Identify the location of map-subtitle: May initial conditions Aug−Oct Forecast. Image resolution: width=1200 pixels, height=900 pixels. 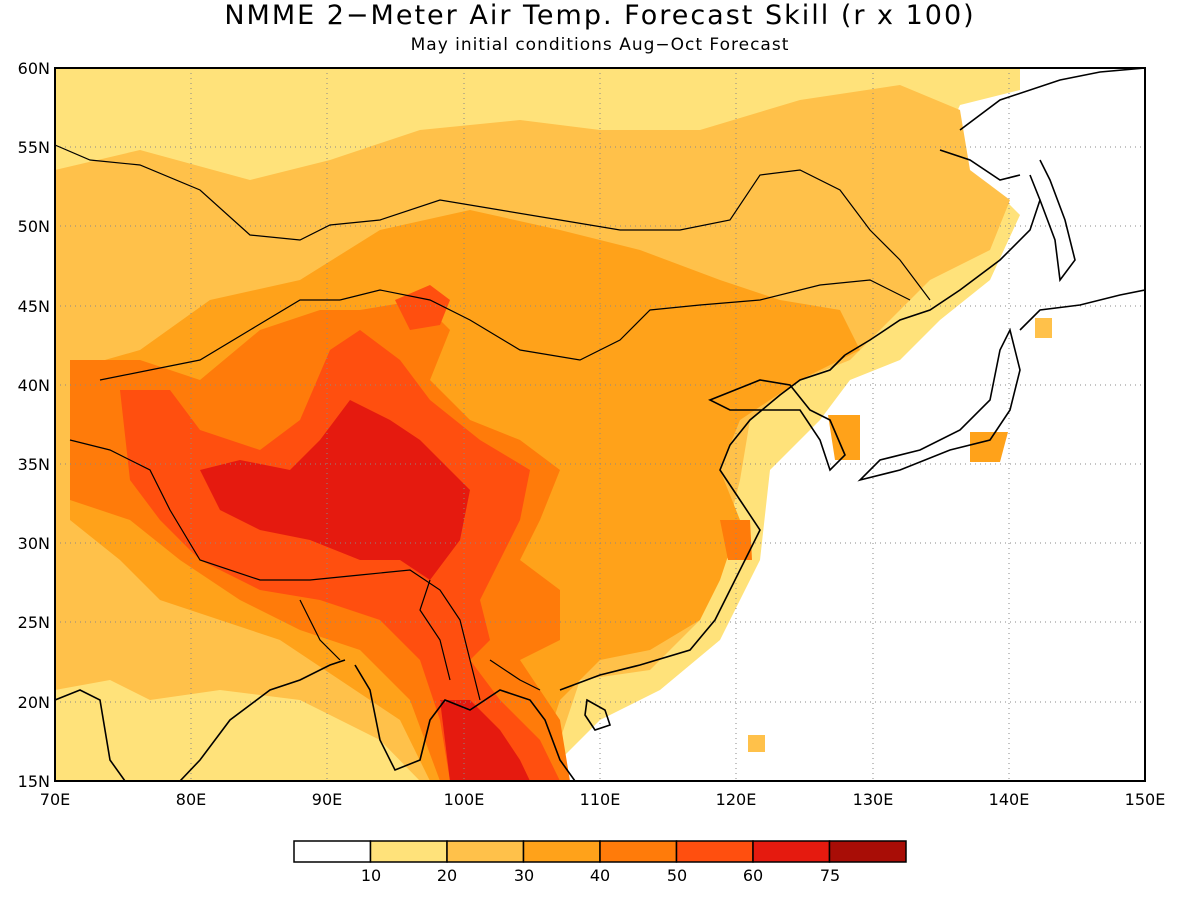
(600, 45).